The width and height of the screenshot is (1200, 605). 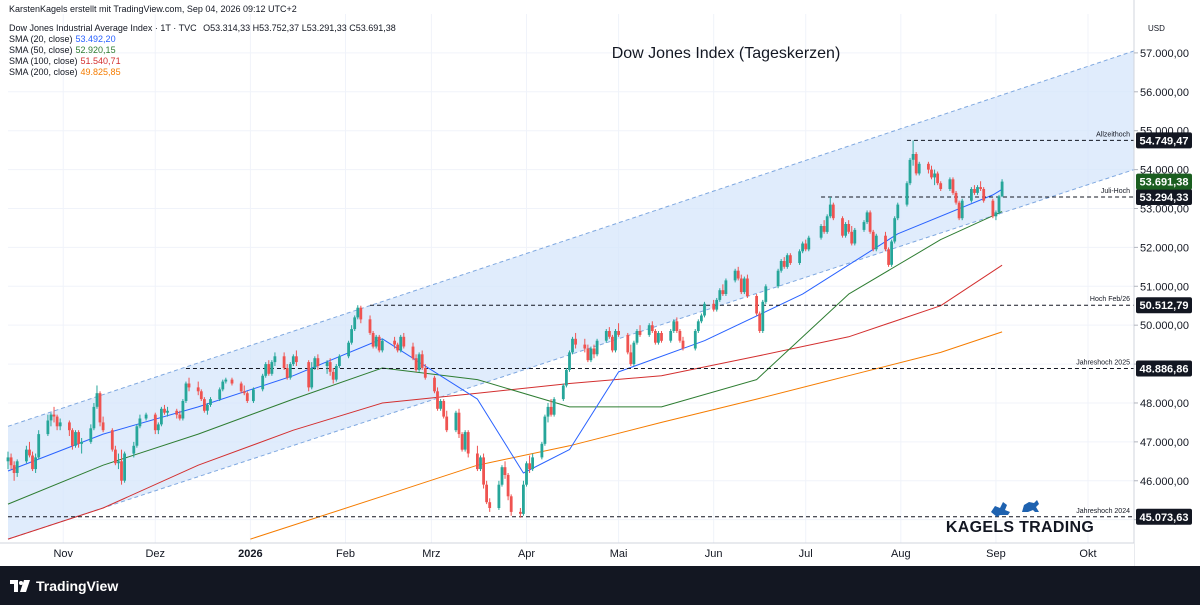 I want to click on sma50-legend: SMA (50, close) 52.920,15, so click(x=62, y=50).